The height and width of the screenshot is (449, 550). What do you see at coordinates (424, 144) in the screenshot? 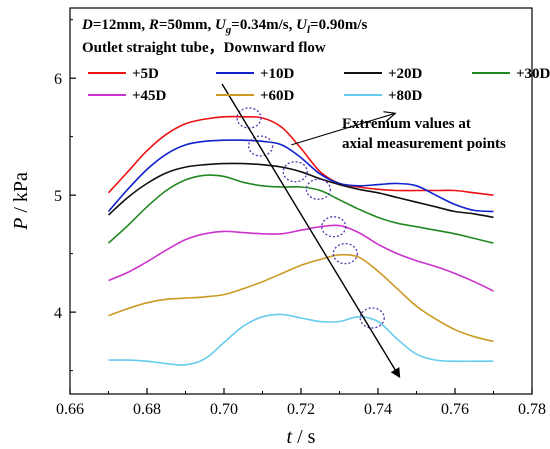
I see `annotation-line-2: axial measurement points` at bounding box center [424, 144].